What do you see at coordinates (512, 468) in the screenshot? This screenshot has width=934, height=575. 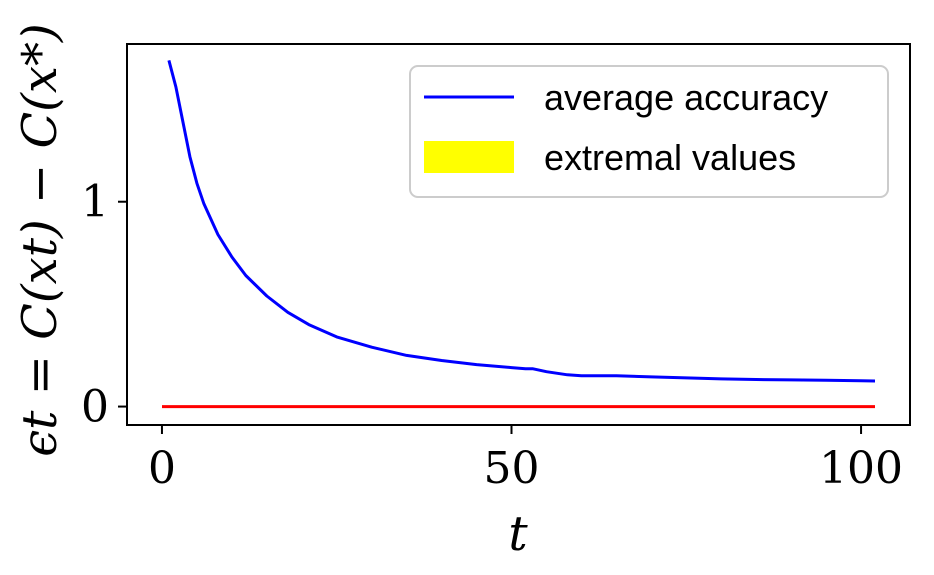 I see `x-tick-label: 50` at bounding box center [512, 468].